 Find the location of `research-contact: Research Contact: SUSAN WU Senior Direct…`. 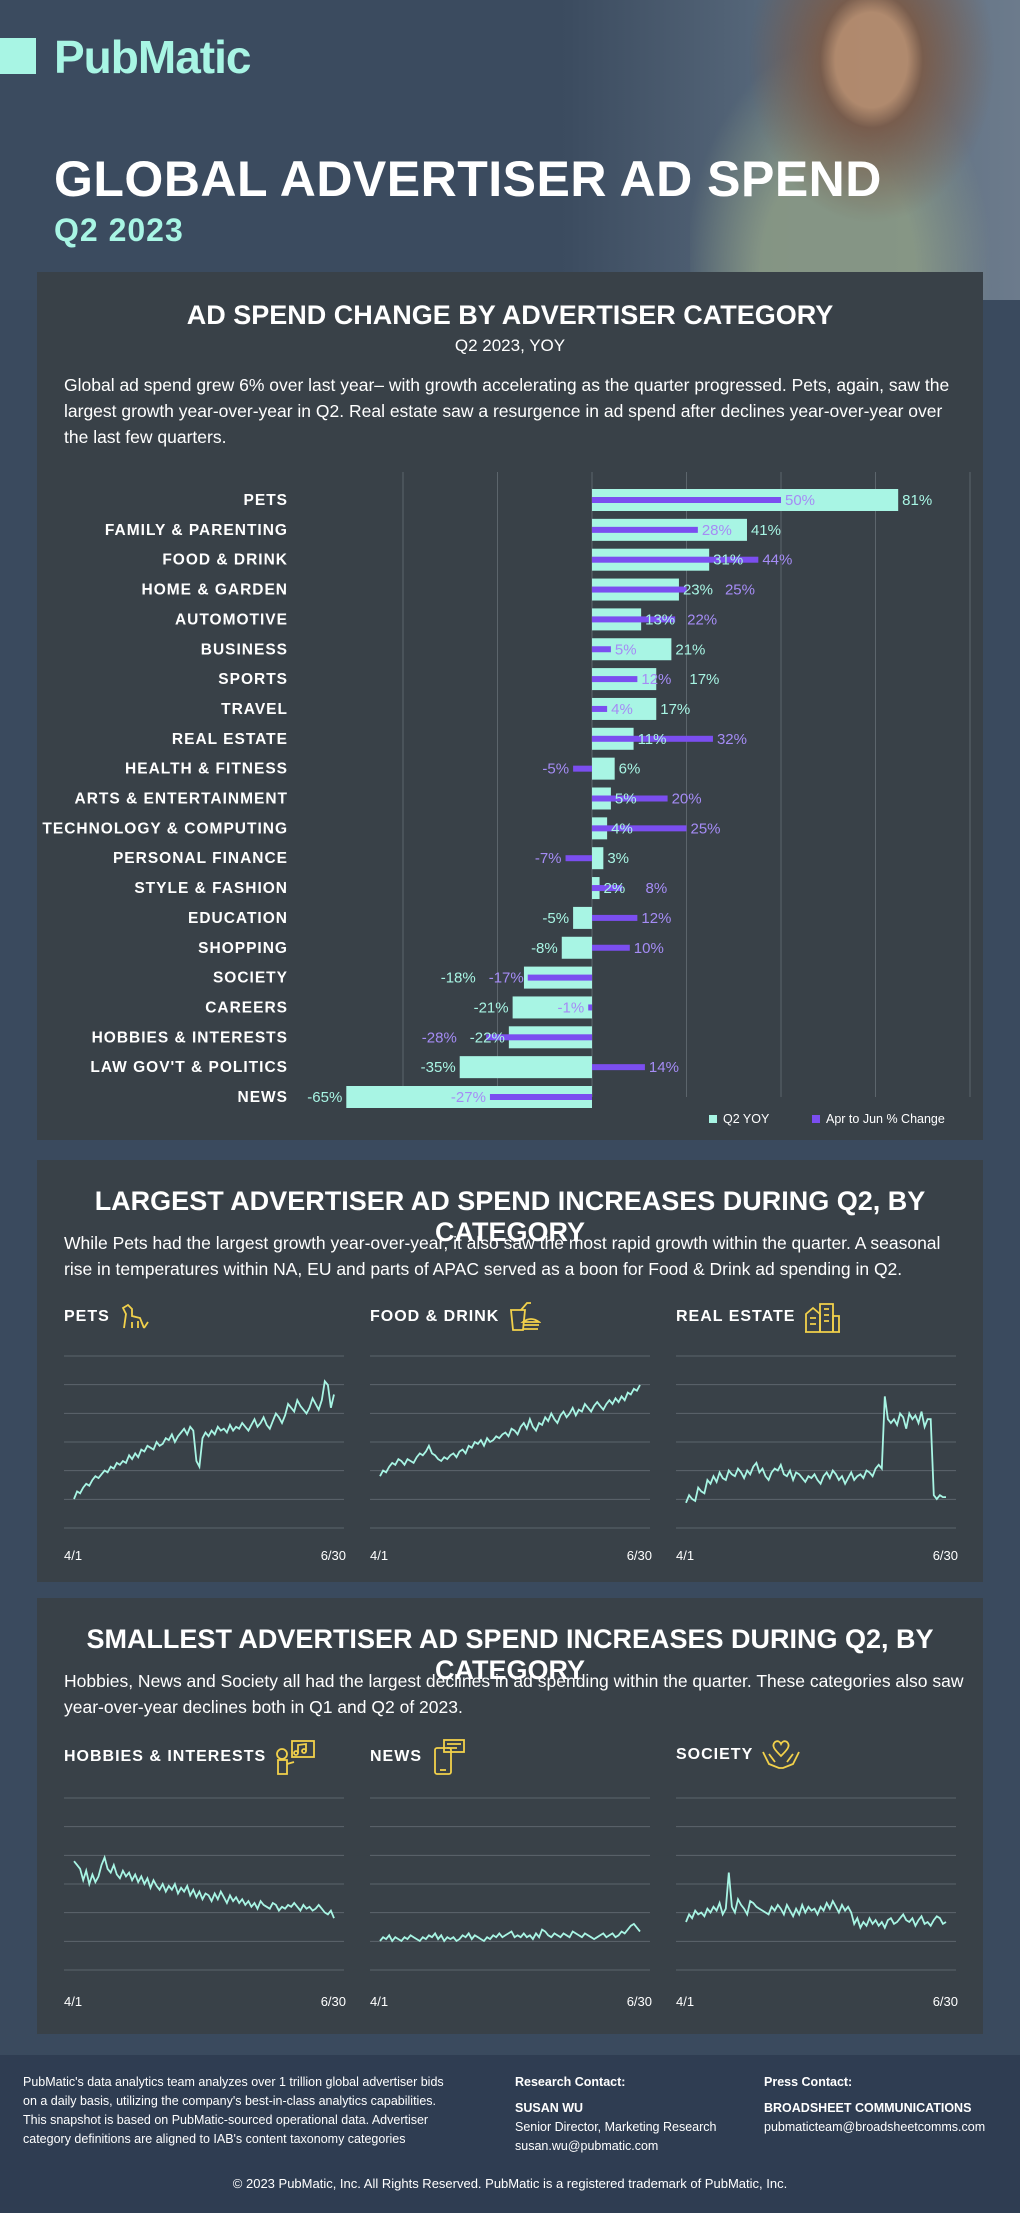

research-contact: Research Contact: SUSAN WU Senior Direct… is located at coordinates (630, 2114).